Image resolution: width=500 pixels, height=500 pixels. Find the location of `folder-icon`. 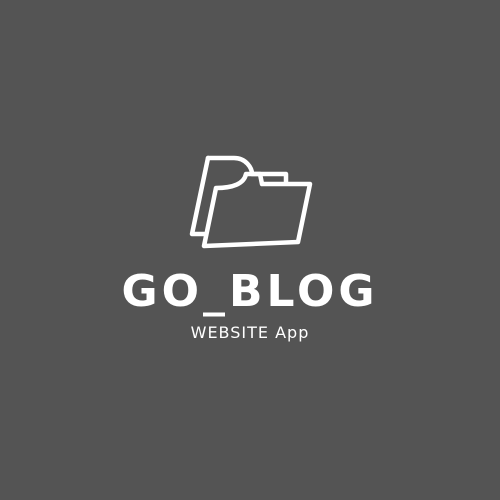

folder-icon is located at coordinates (251, 202).